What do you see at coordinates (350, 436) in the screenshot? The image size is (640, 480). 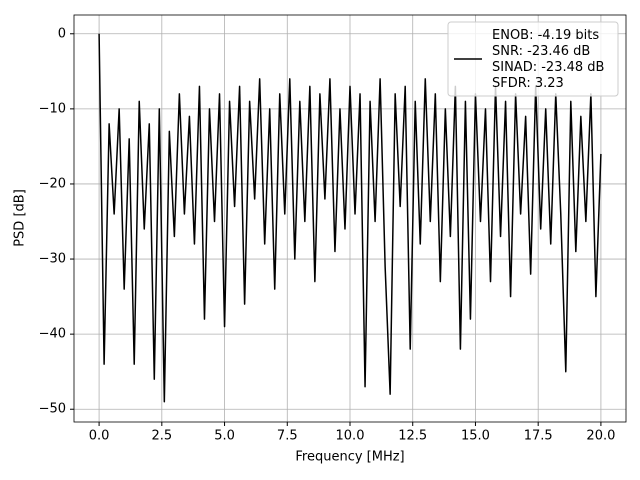 I see `x-tick-label: 10.0` at bounding box center [350, 436].